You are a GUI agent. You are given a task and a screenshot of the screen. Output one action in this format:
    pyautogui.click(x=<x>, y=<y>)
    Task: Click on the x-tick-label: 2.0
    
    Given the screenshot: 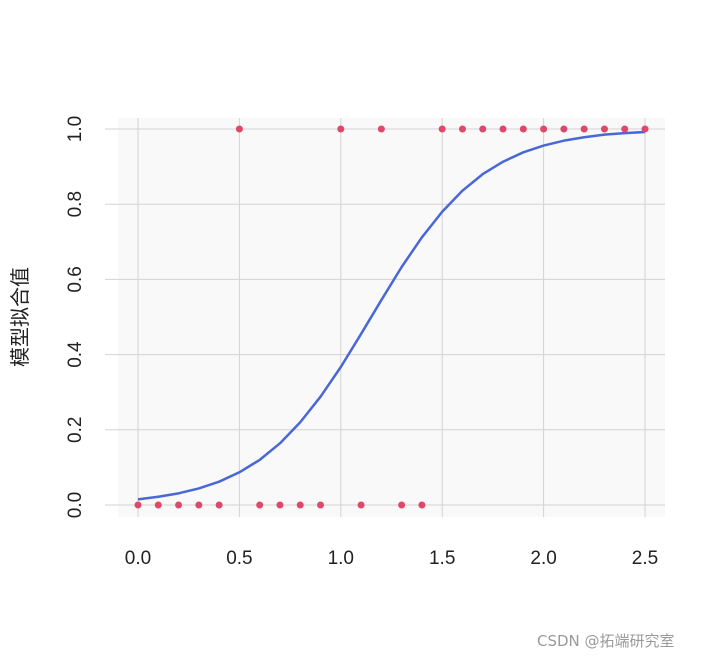 What is the action you would take?
    pyautogui.click(x=543, y=558)
    